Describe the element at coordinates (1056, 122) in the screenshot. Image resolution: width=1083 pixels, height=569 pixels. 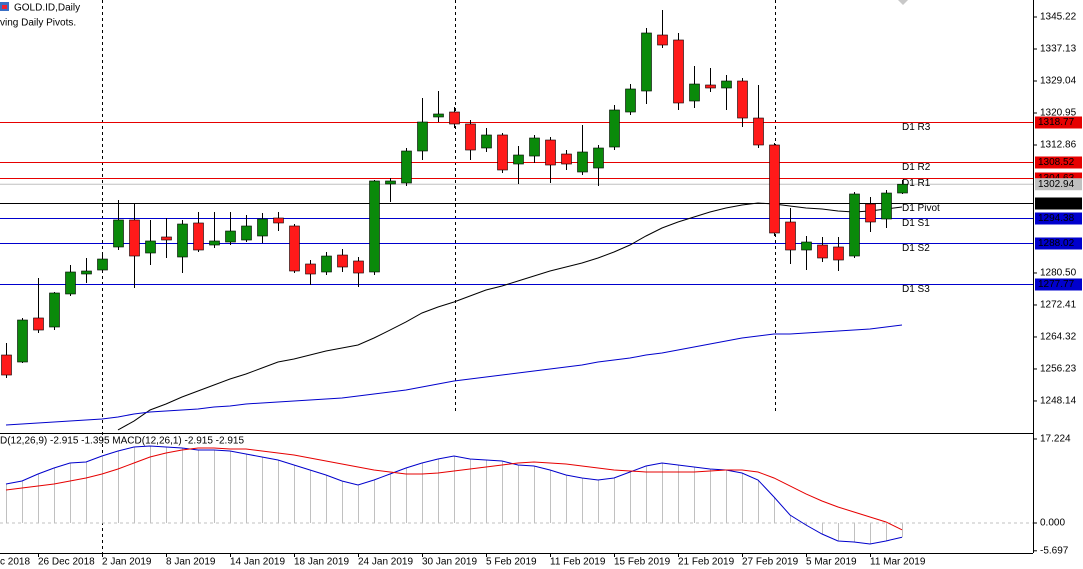
I see `price-label: 1318.77` at that location.